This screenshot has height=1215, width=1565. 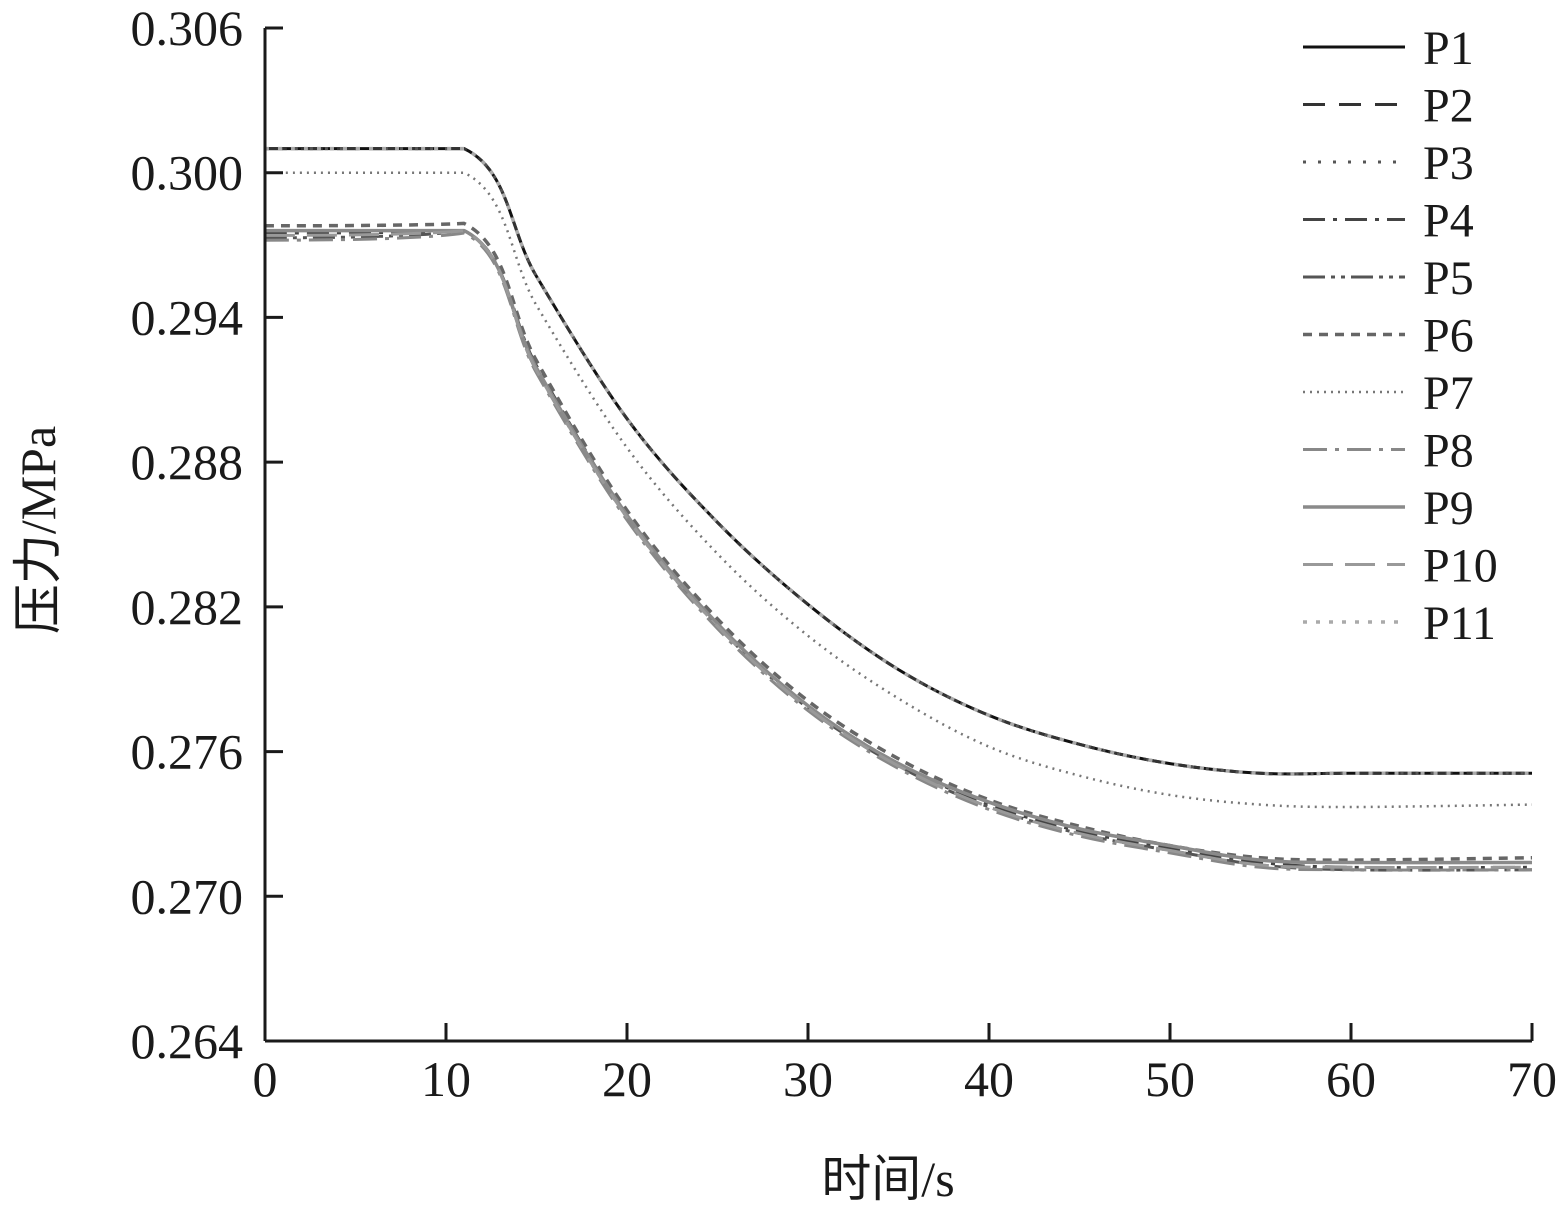 What do you see at coordinates (1170, 1079) in the screenshot?
I see `x-tick-label: 50` at bounding box center [1170, 1079].